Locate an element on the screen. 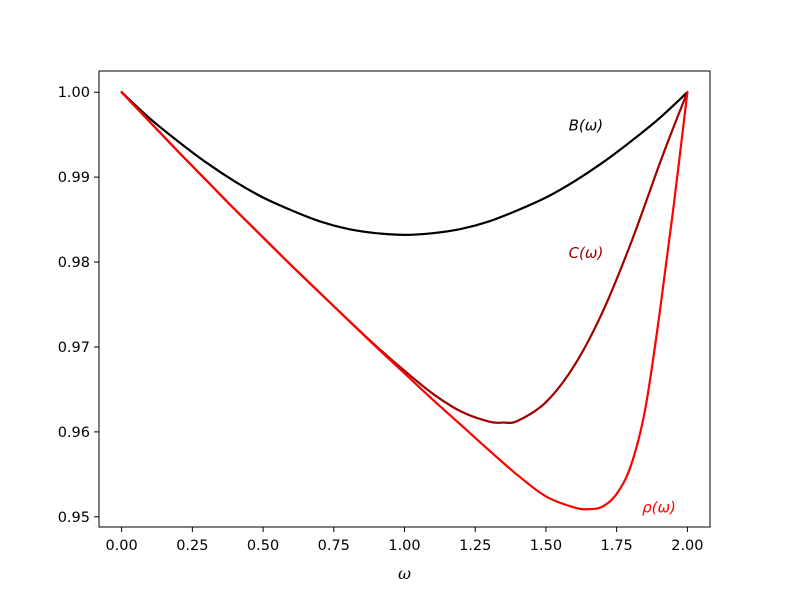 Image resolution: width=789 pixels, height=592 pixels. x-tick-label: 1.75 is located at coordinates (617, 546).